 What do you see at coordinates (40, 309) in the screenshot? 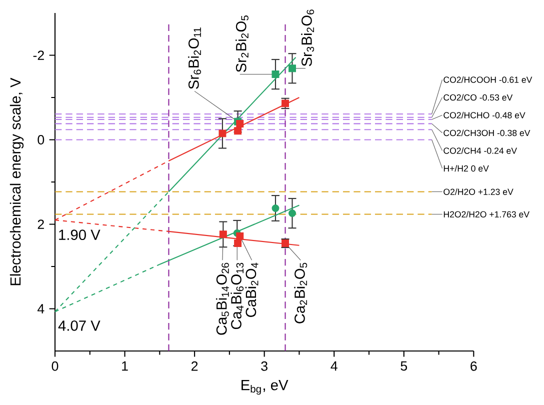
I see `y-tick-label: 4` at bounding box center [40, 309].